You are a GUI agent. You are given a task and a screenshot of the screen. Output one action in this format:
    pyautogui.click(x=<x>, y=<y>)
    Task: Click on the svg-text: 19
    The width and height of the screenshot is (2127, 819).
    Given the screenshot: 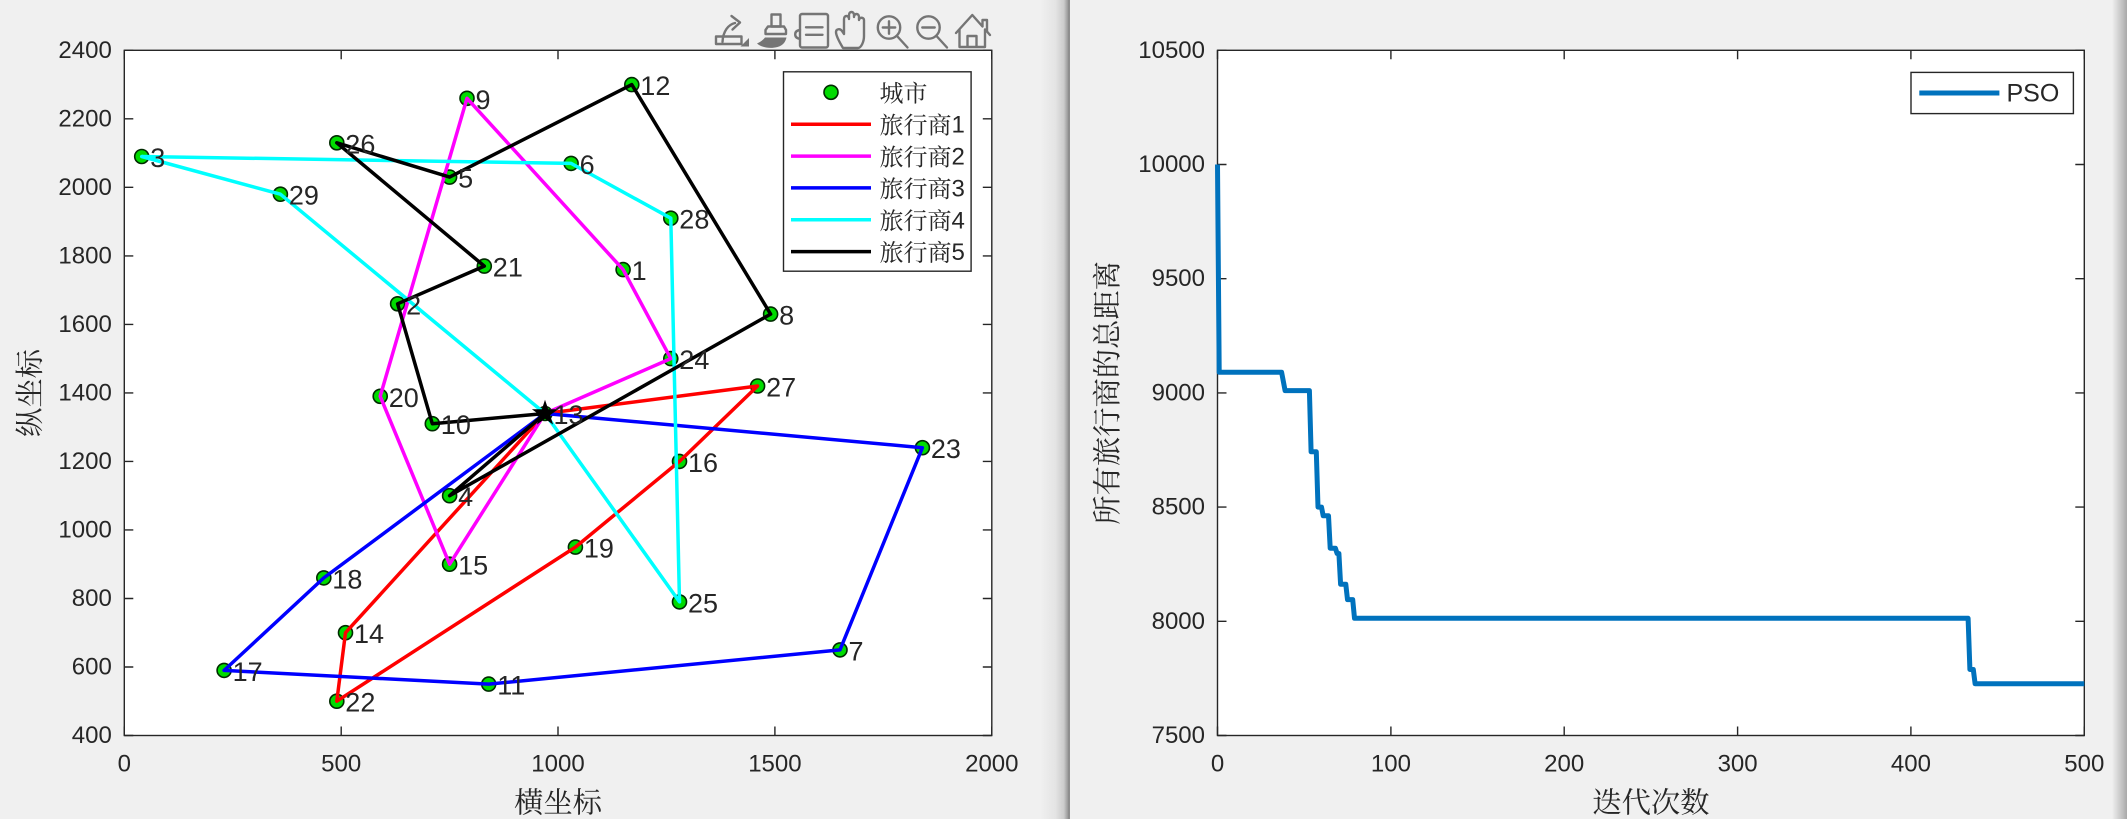 What is the action you would take?
    pyautogui.click(x=599, y=549)
    